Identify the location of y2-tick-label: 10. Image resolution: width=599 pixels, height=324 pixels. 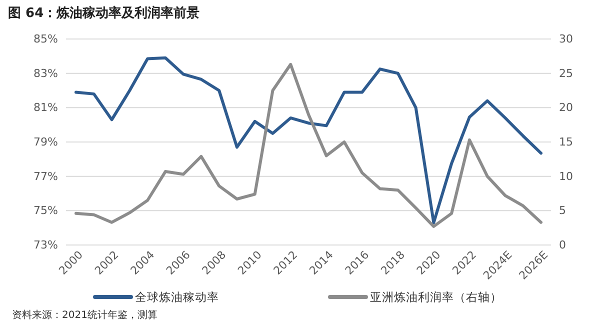
(566, 176).